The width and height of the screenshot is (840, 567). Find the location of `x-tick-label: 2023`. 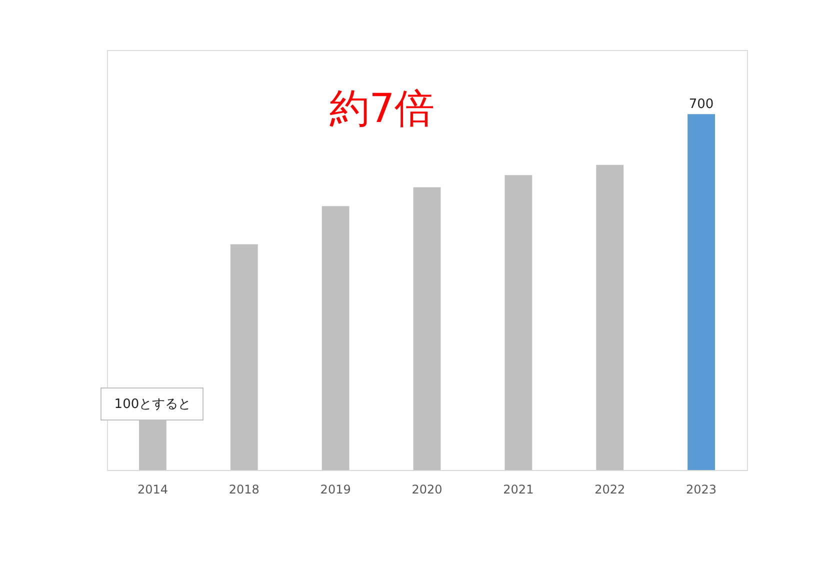

x-tick-label: 2023 is located at coordinates (701, 489).